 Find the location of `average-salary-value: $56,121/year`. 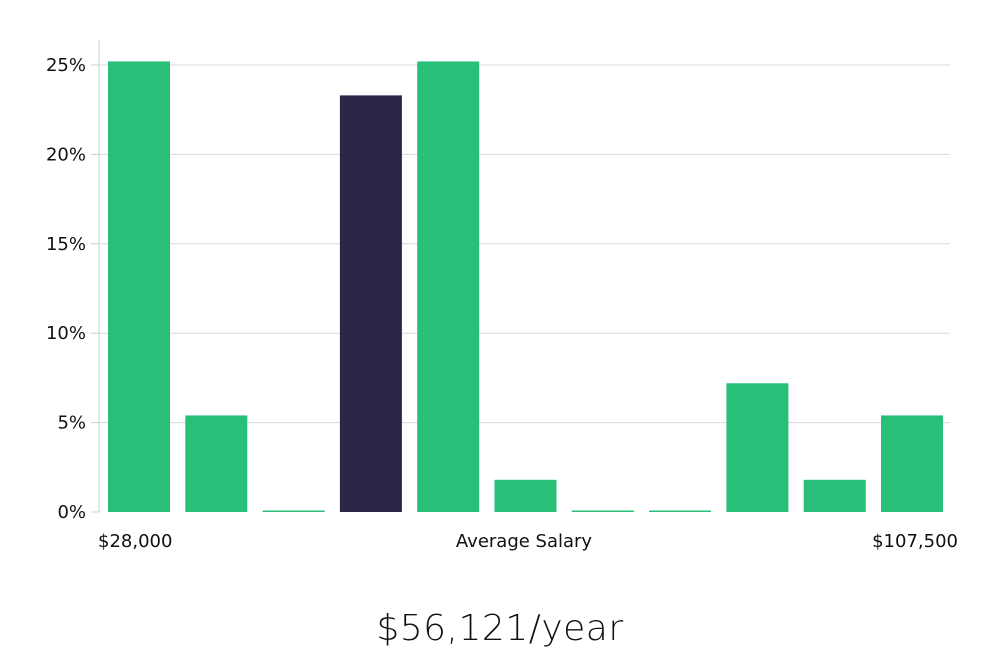

average-salary-value: $56,121/year is located at coordinates (500, 628).